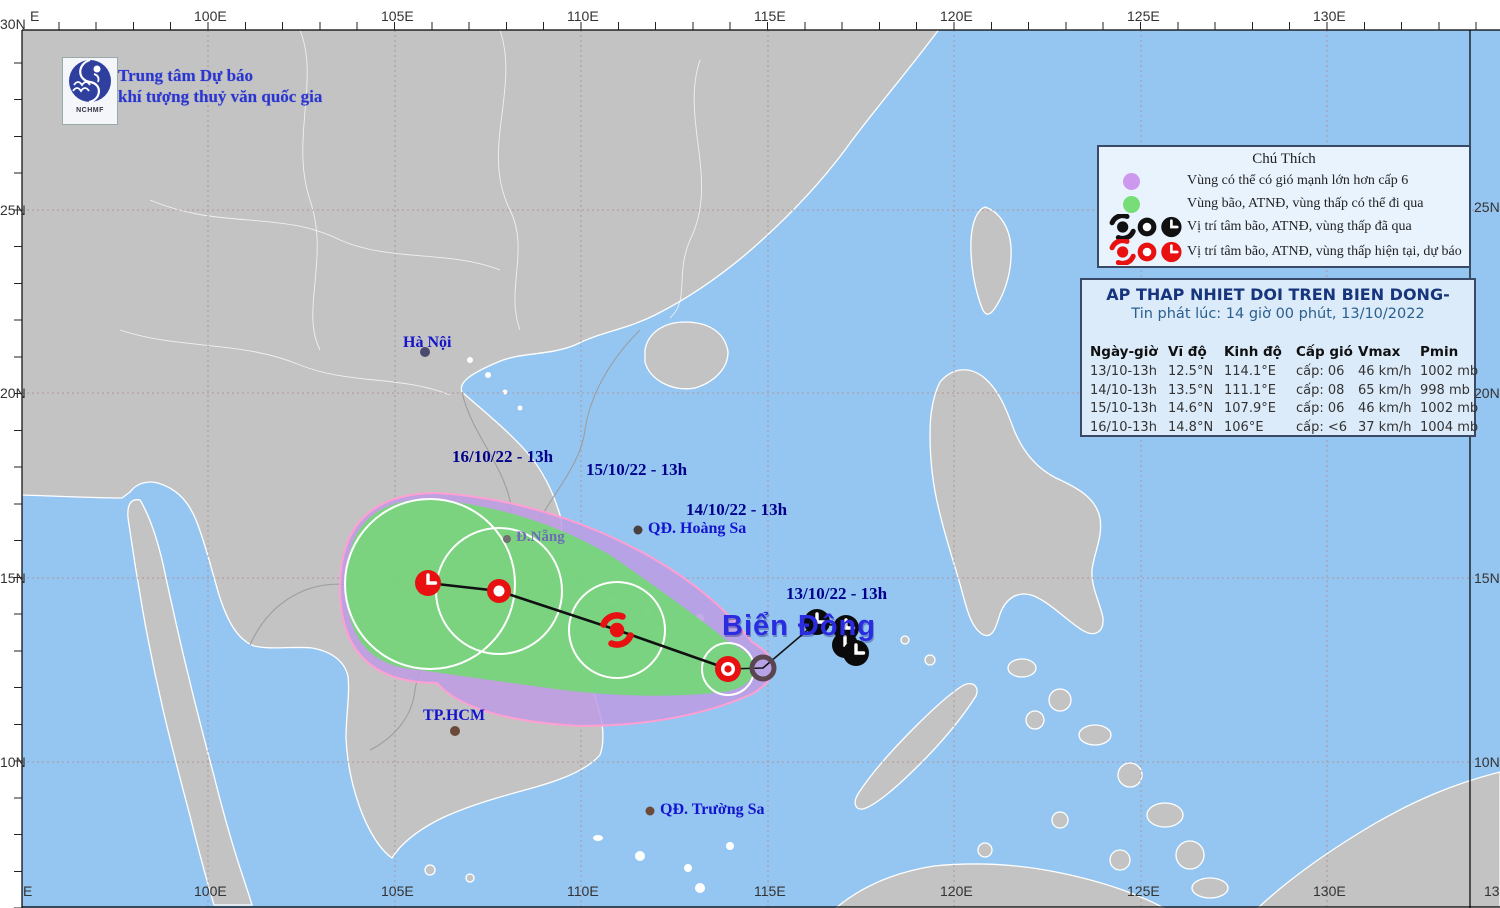 This screenshot has width=1500, height=908. What do you see at coordinates (770, 16) in the screenshot?
I see `axis-label-top: 115E` at bounding box center [770, 16].